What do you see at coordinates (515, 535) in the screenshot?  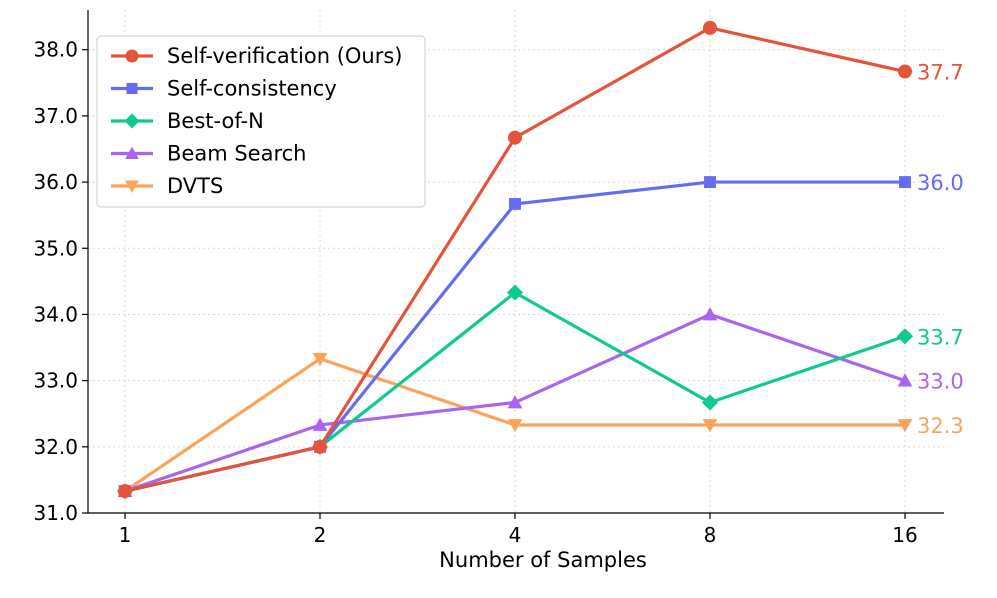 I see `x-tick-label: 4` at bounding box center [515, 535].